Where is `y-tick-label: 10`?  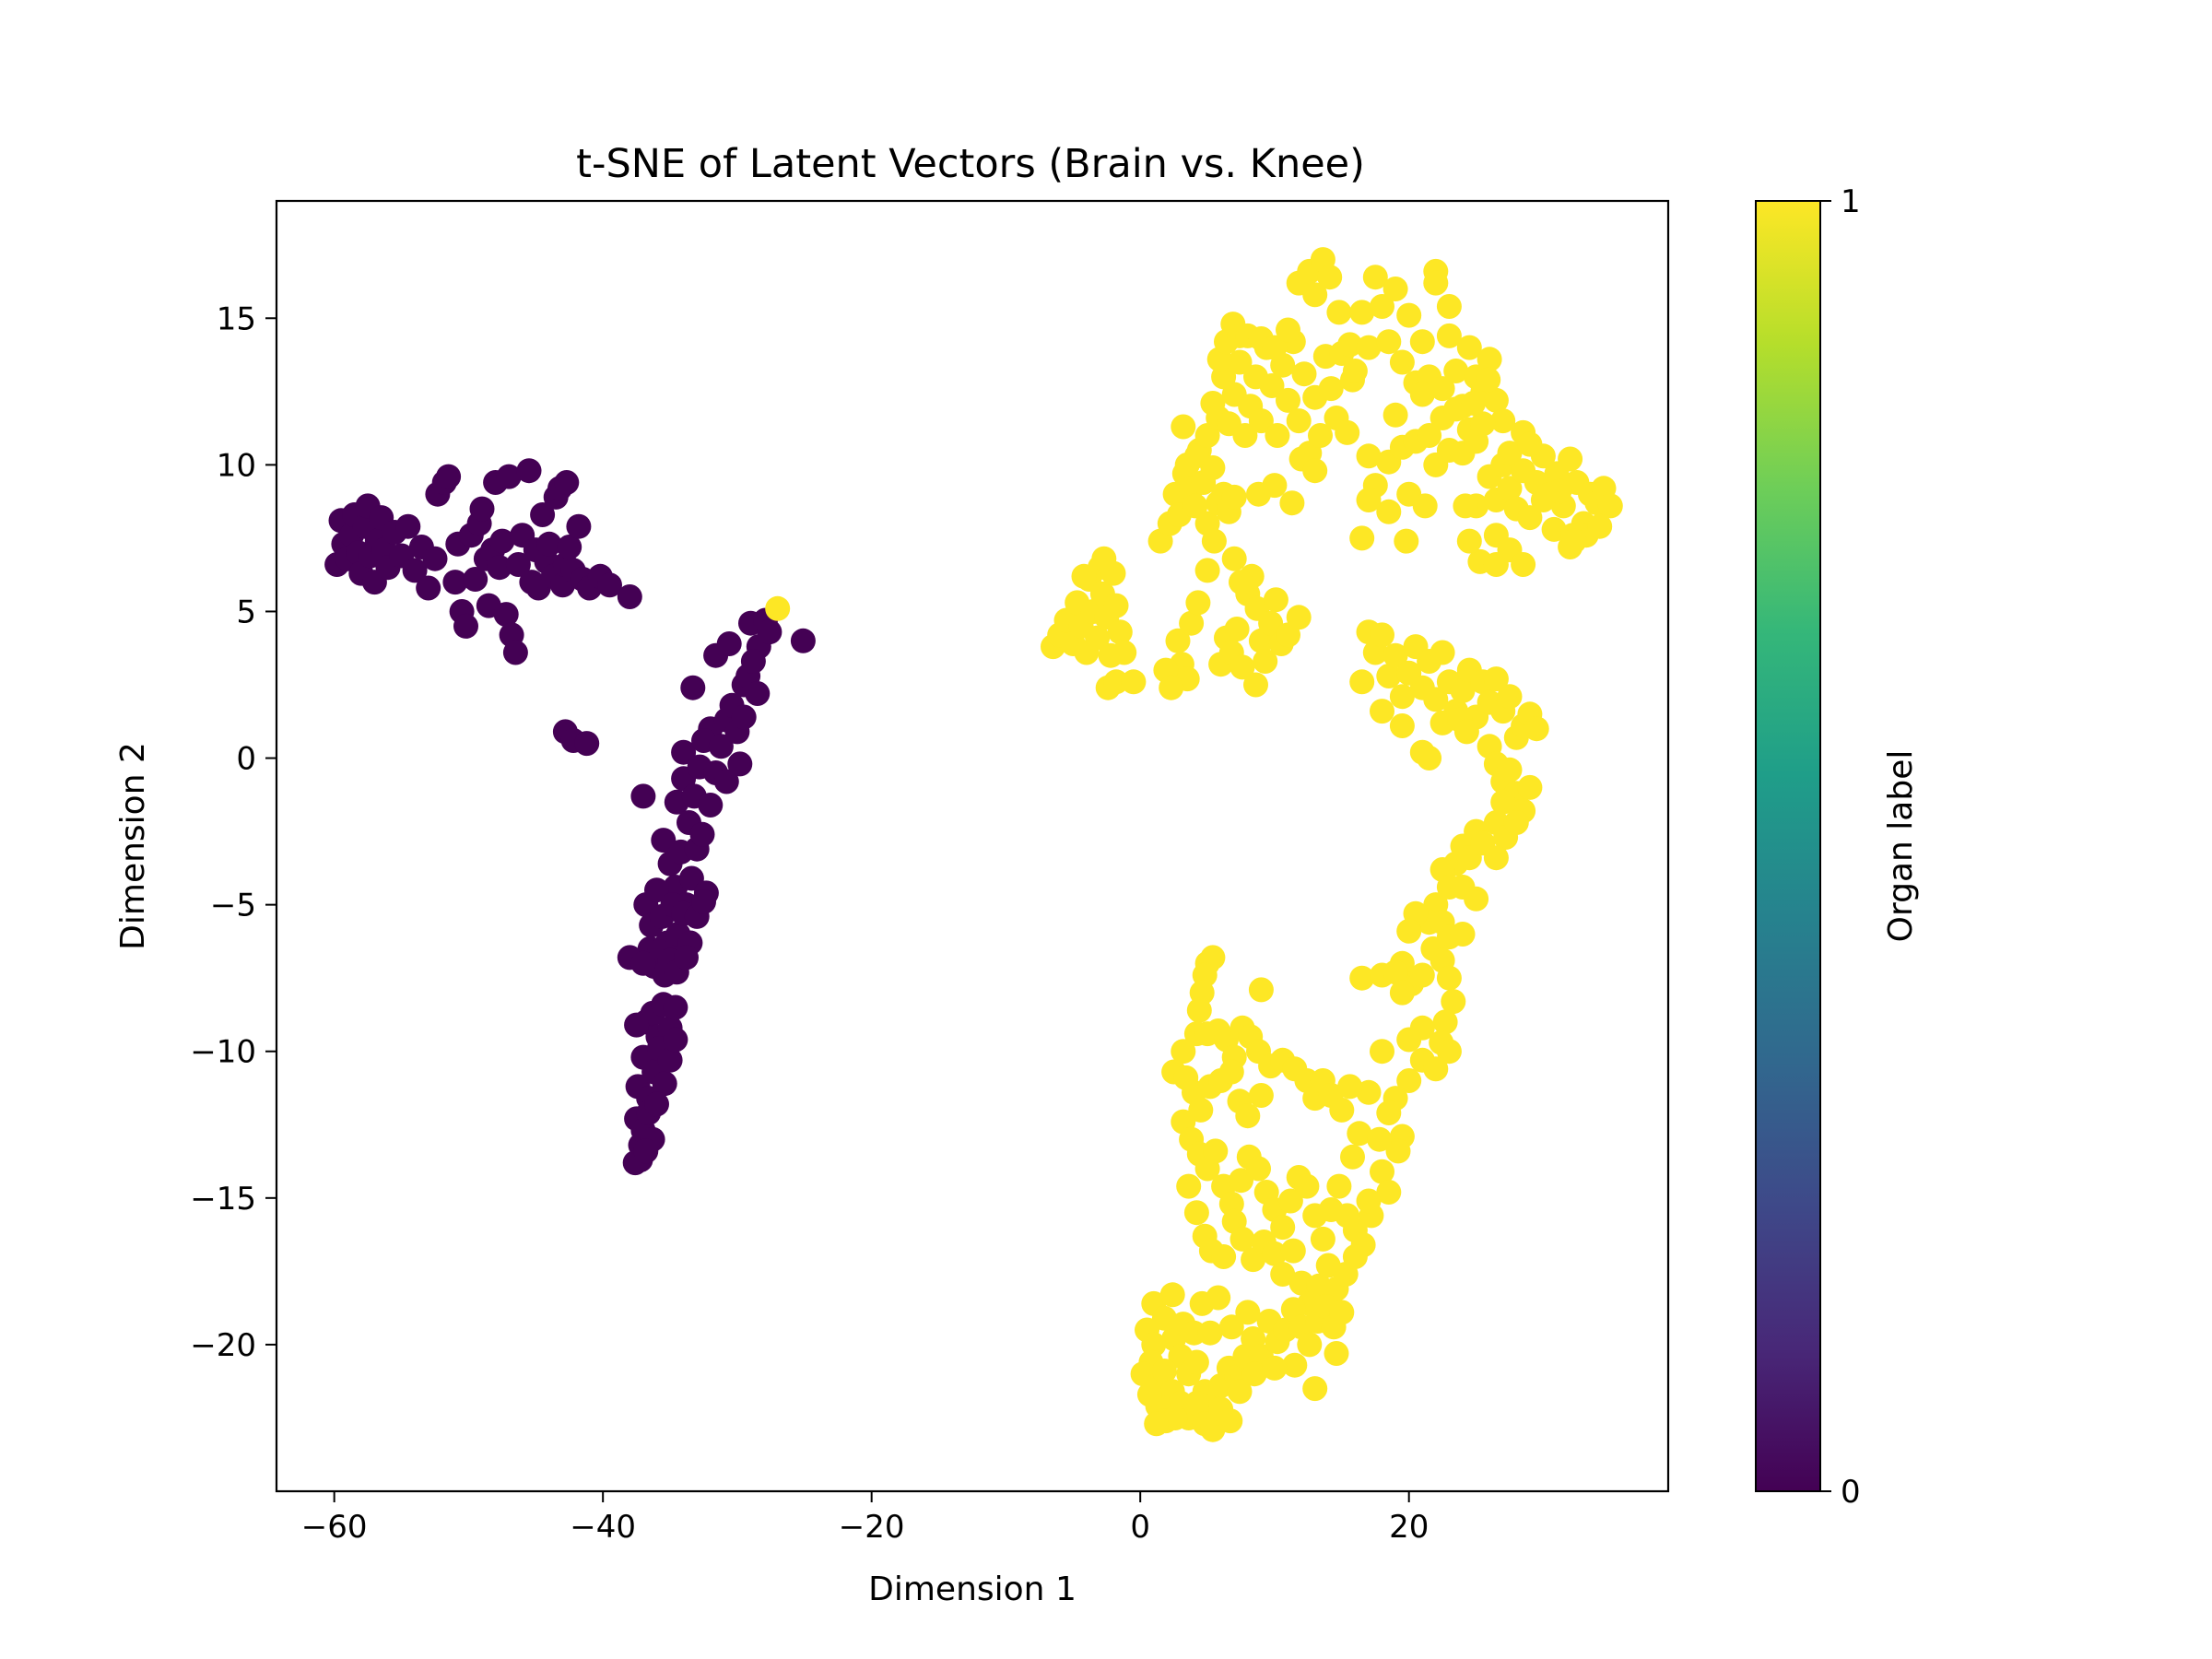 y-tick-label: 10 is located at coordinates (236, 465).